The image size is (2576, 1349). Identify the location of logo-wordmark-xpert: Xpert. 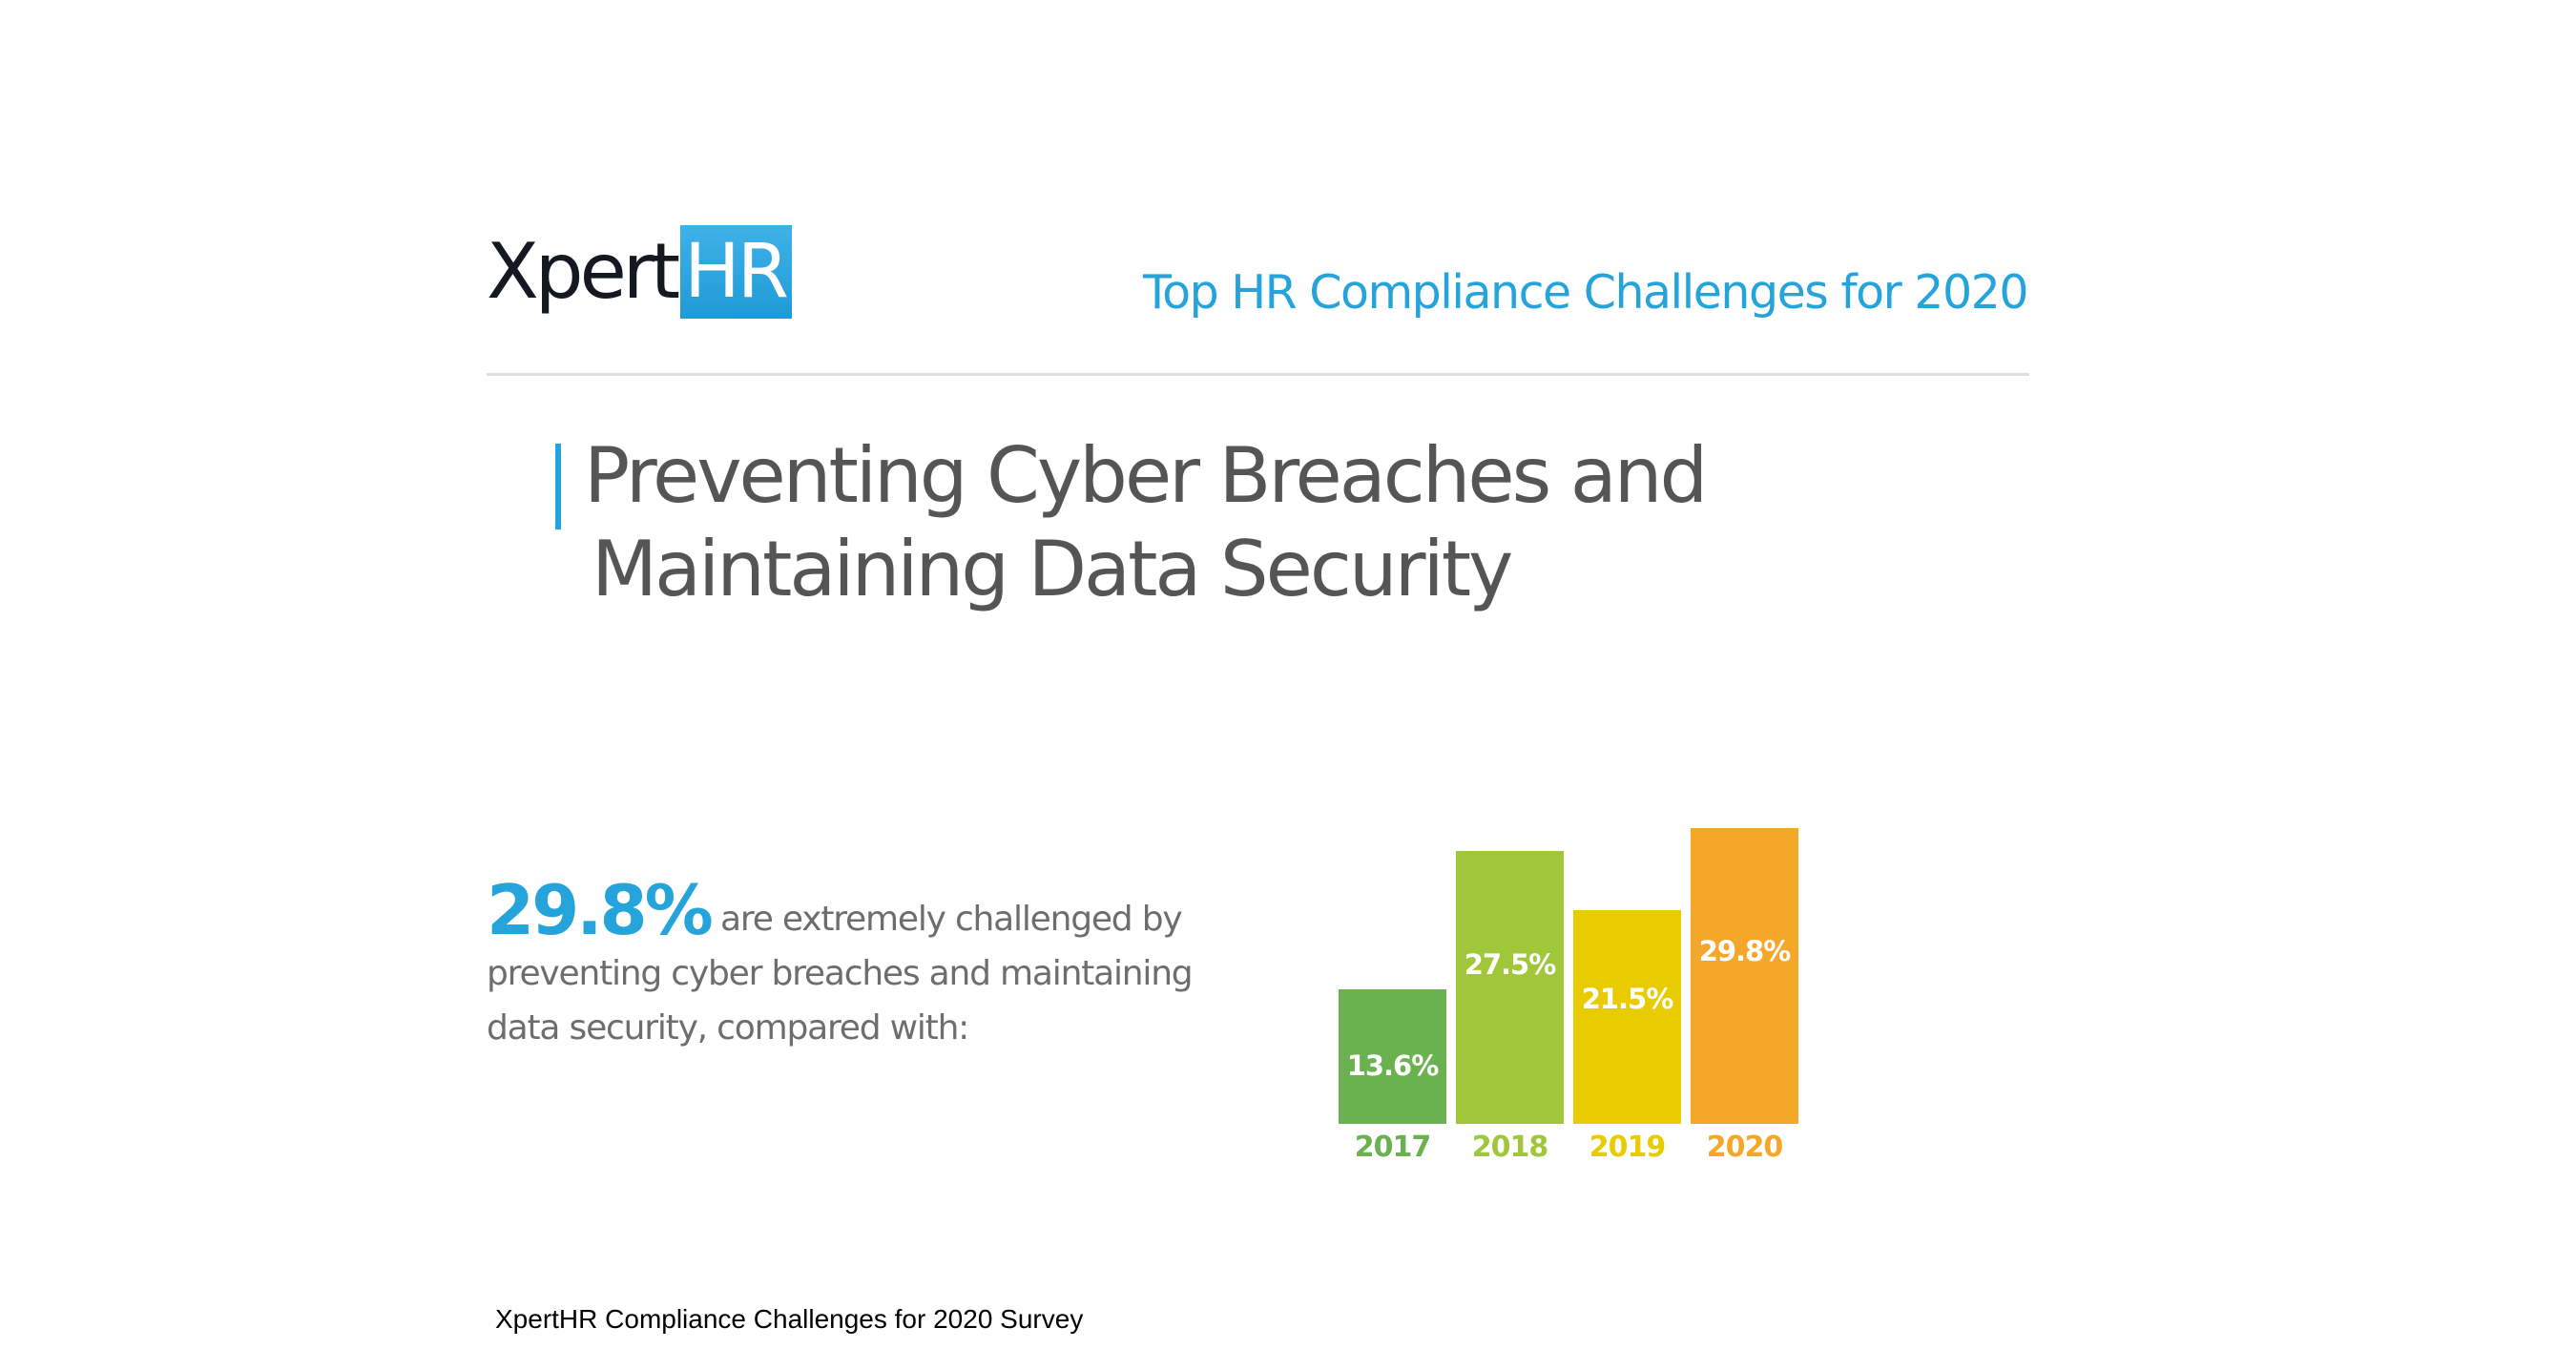
(583, 271).